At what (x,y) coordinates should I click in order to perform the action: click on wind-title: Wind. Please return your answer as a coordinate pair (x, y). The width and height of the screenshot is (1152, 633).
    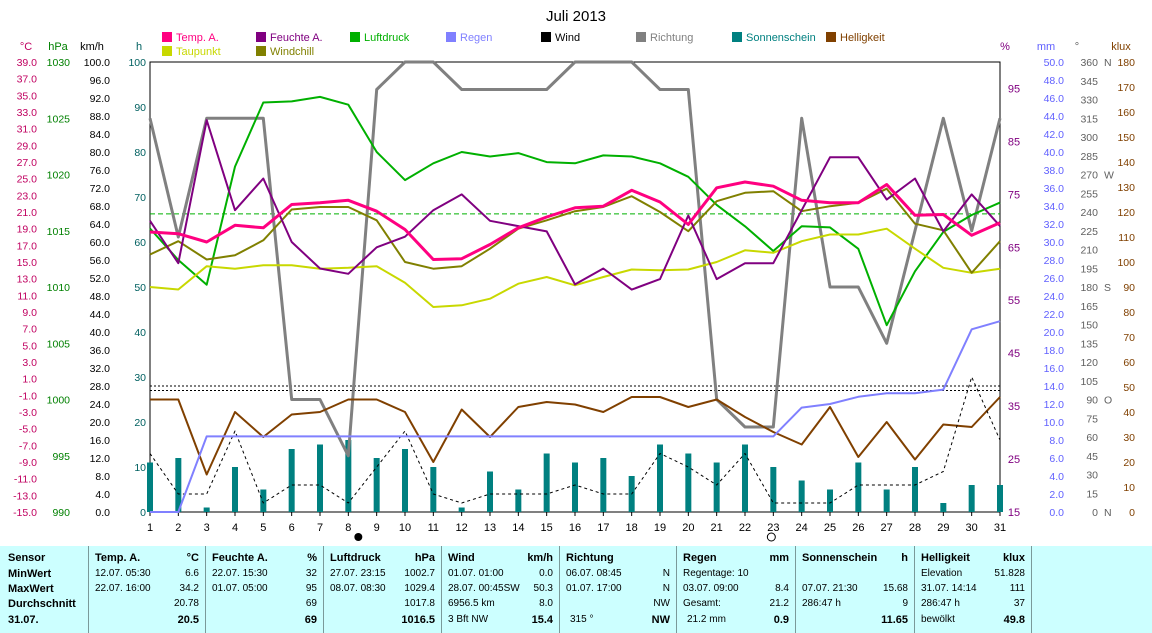
    Looking at the image, I should click on (461, 558).